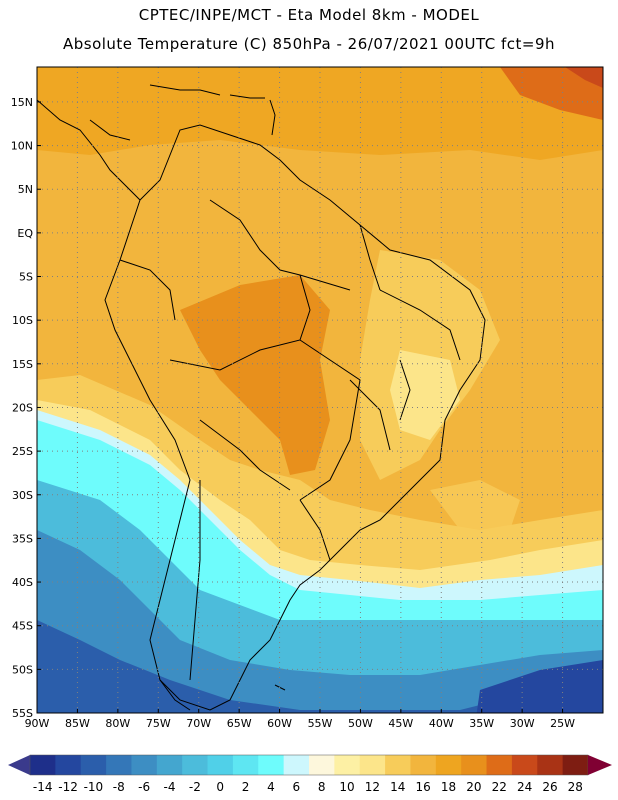 The image size is (618, 800). Describe the element at coordinates (22, 320) in the screenshot. I see `lat-label: 10S` at that location.